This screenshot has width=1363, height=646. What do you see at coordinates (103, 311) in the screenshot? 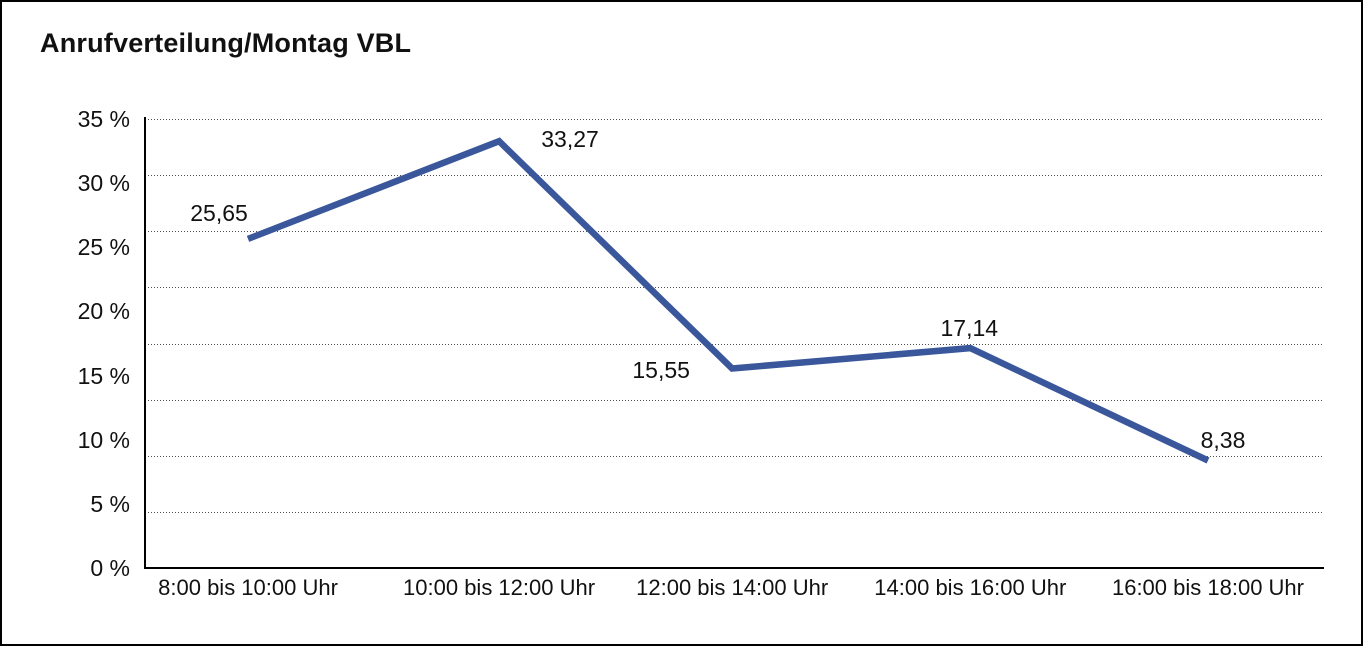
I see `y-tick-label: 20 %` at bounding box center [103, 311].